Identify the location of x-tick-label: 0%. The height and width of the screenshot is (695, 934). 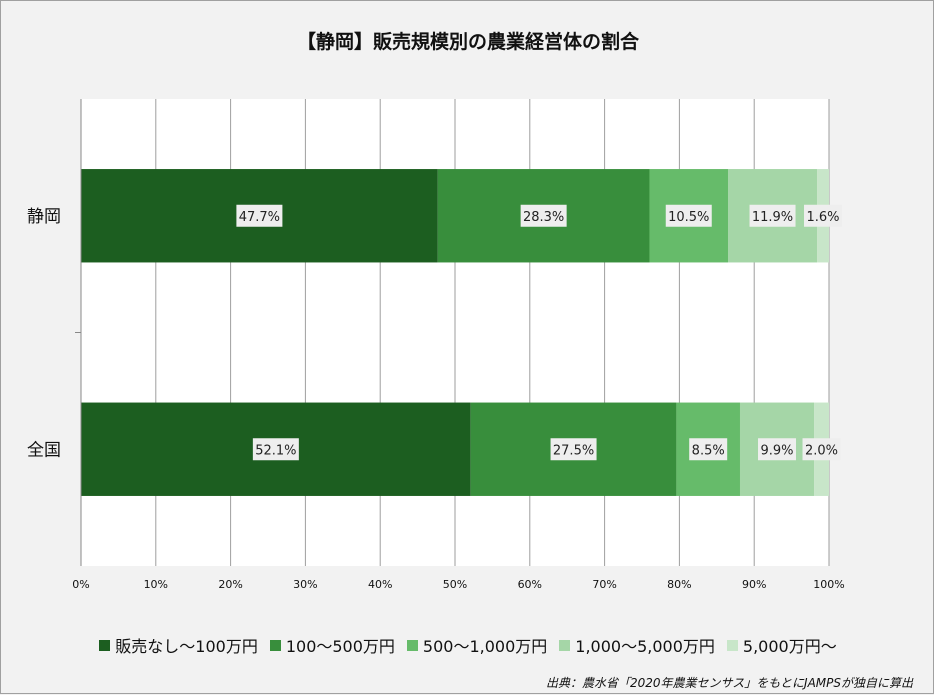
(80, 584).